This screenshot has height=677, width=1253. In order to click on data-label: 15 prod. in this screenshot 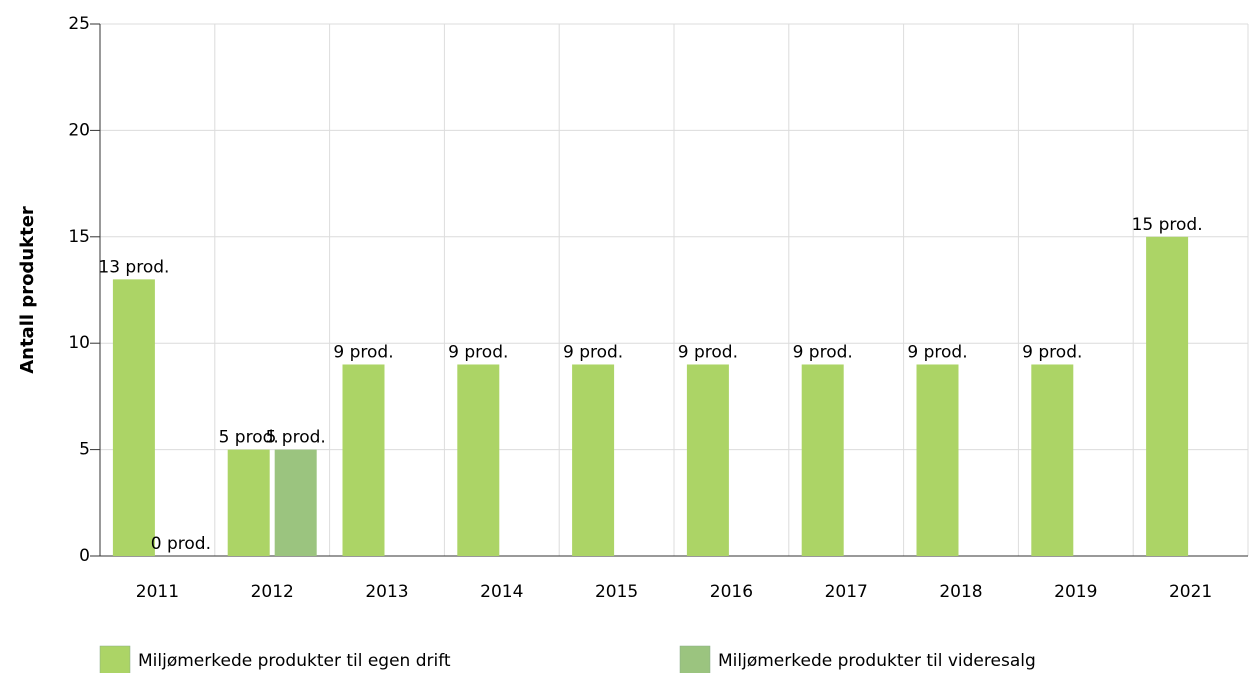, I will do `click(1167, 225)`.